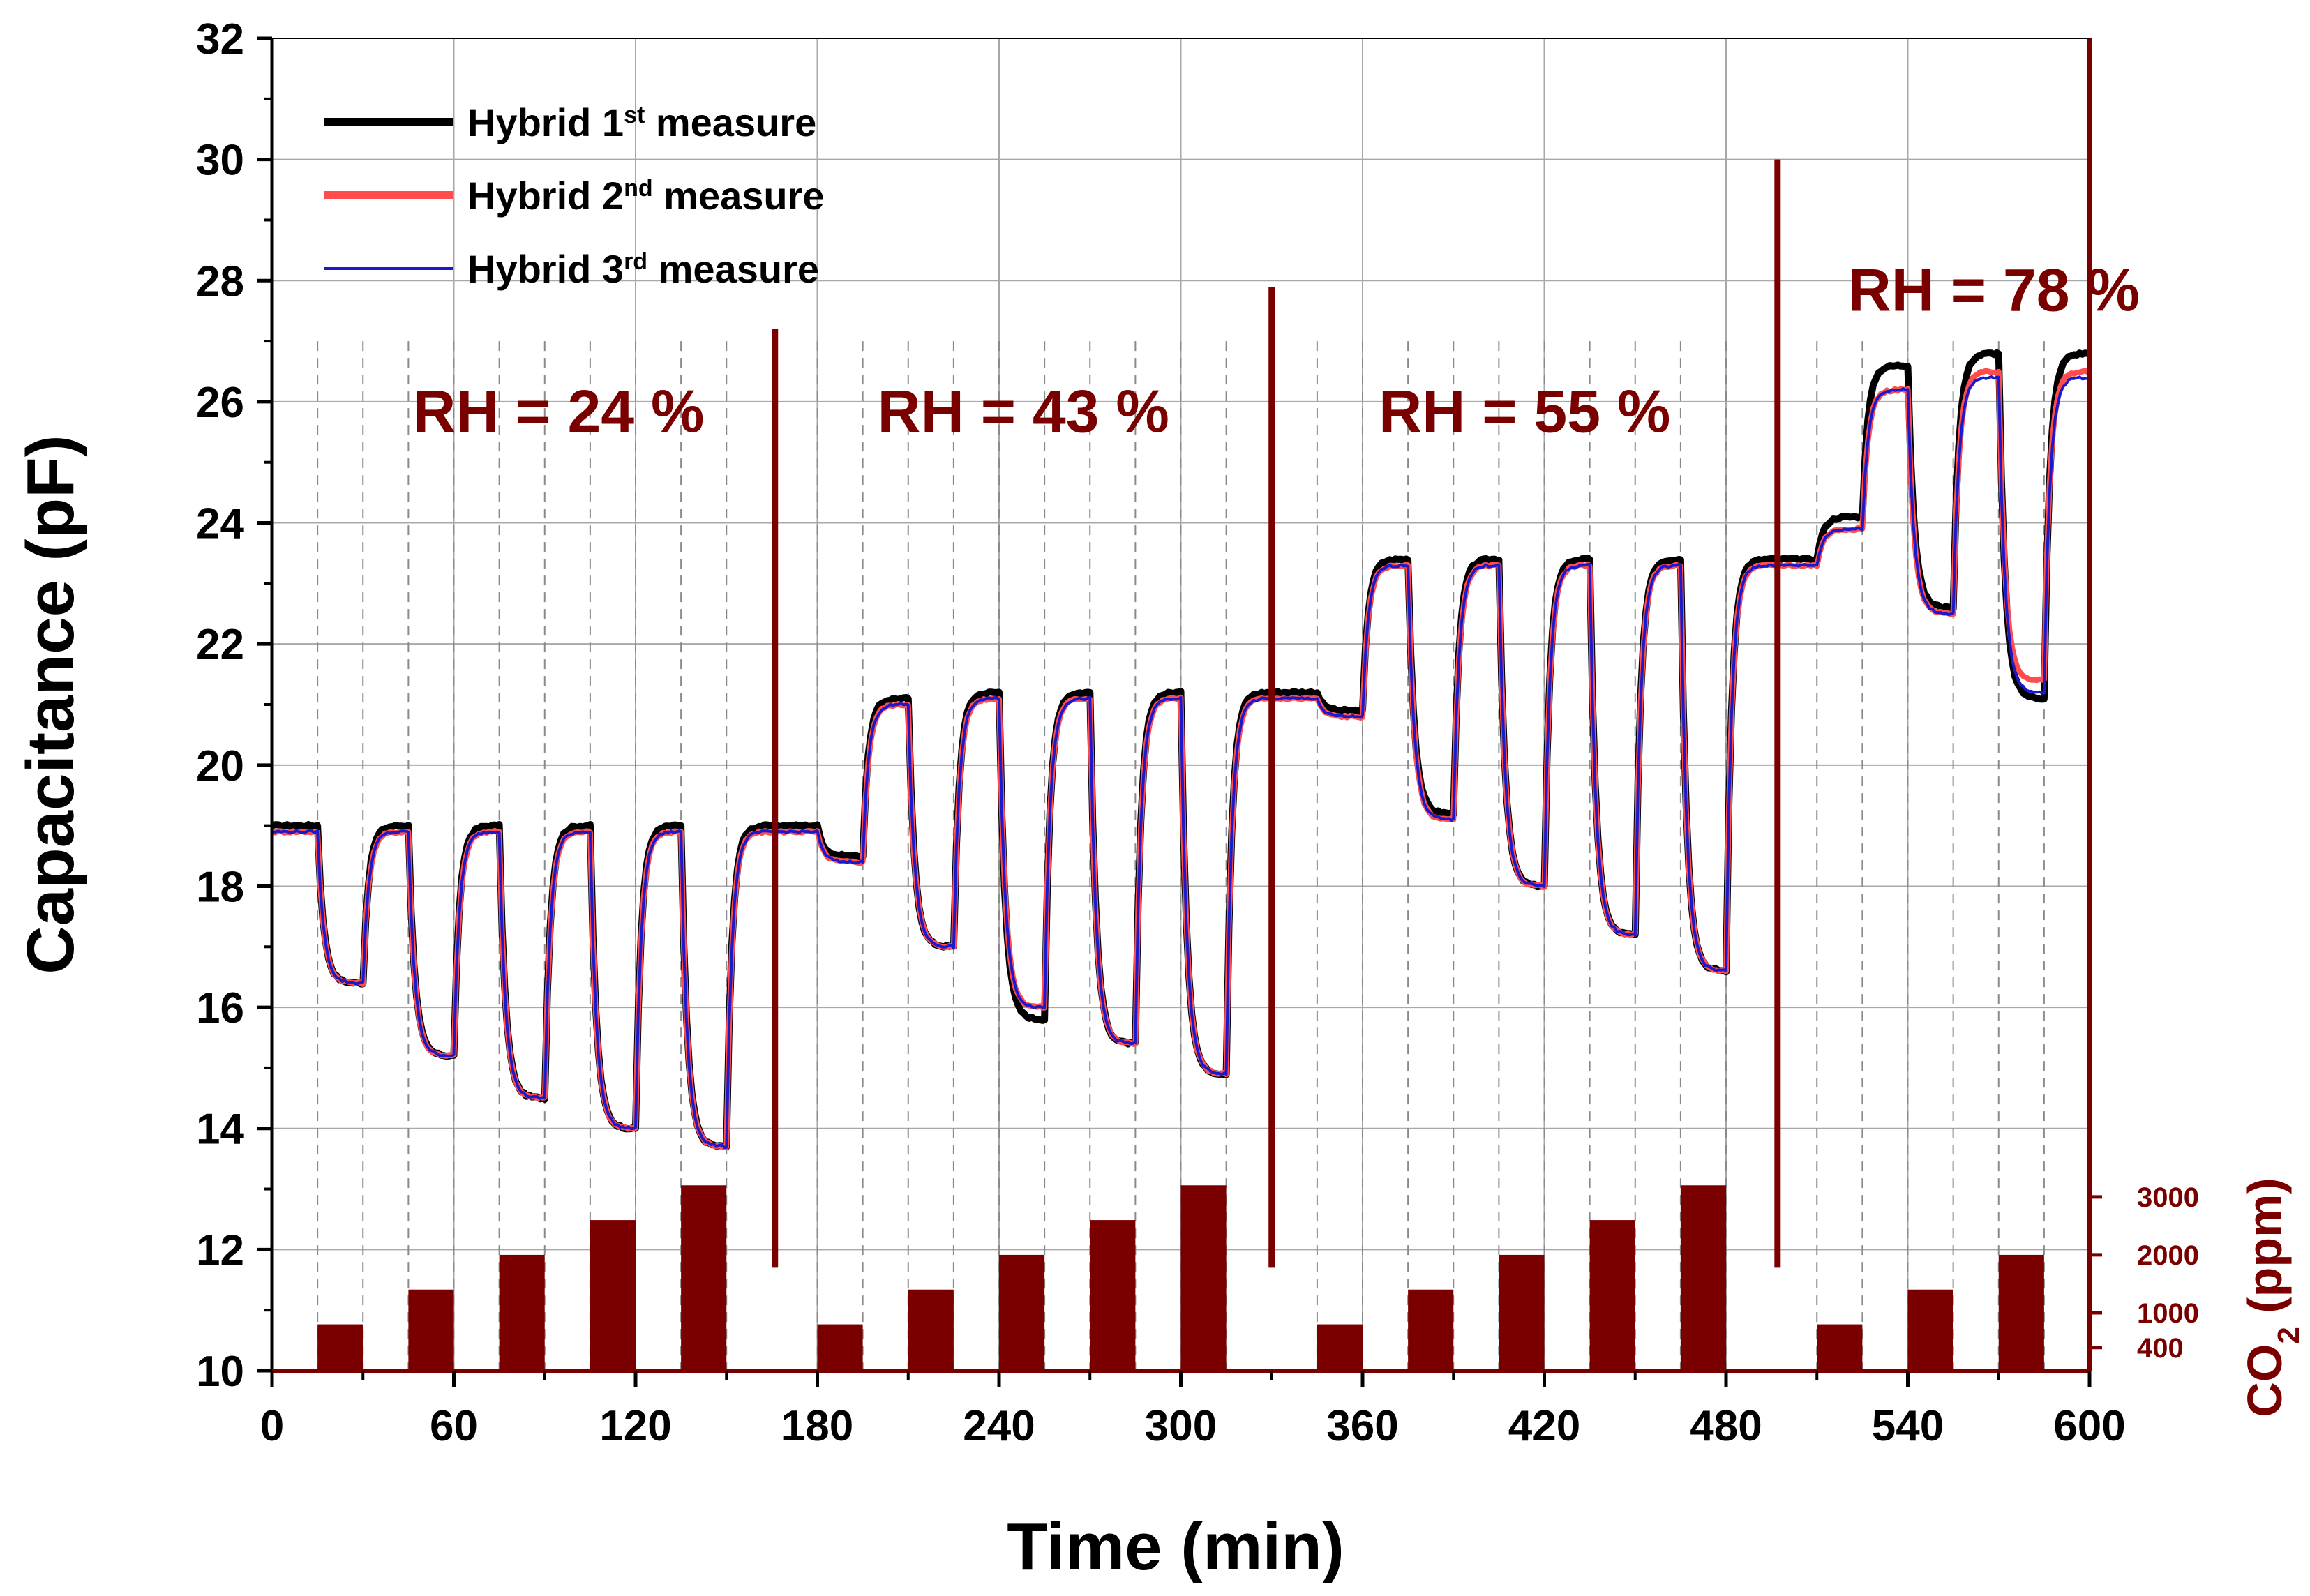 The width and height of the screenshot is (2310, 1596). What do you see at coordinates (1175, 1547) in the screenshot?
I see `x-axis-title: Time (min)` at bounding box center [1175, 1547].